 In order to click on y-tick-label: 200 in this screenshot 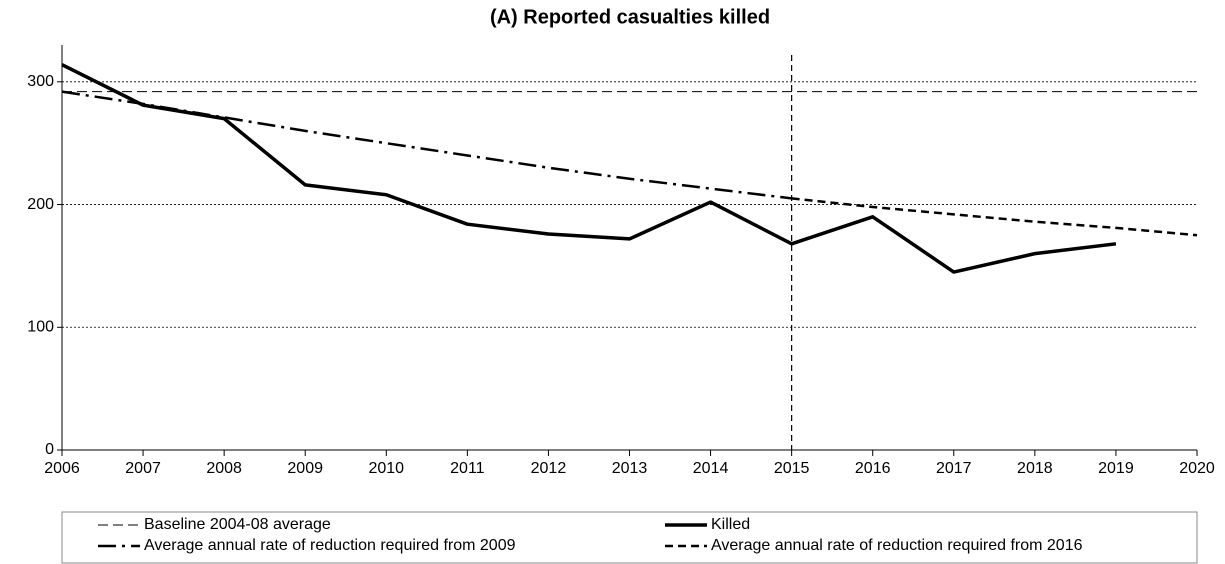, I will do `click(40, 204)`.